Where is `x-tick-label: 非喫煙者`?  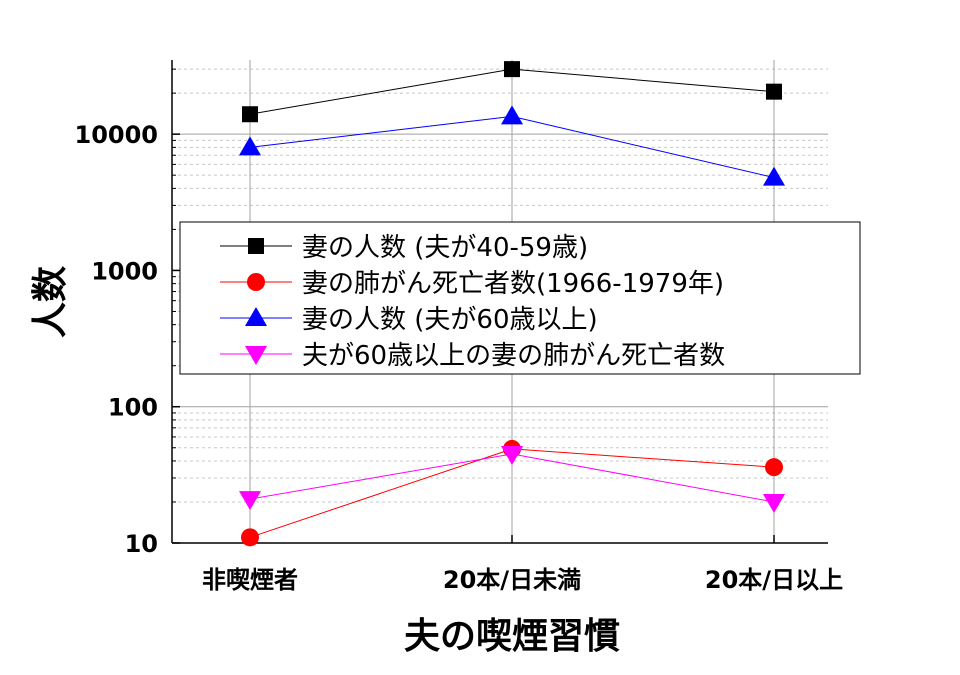
x-tick-label: 非喫煙者 is located at coordinates (250, 580).